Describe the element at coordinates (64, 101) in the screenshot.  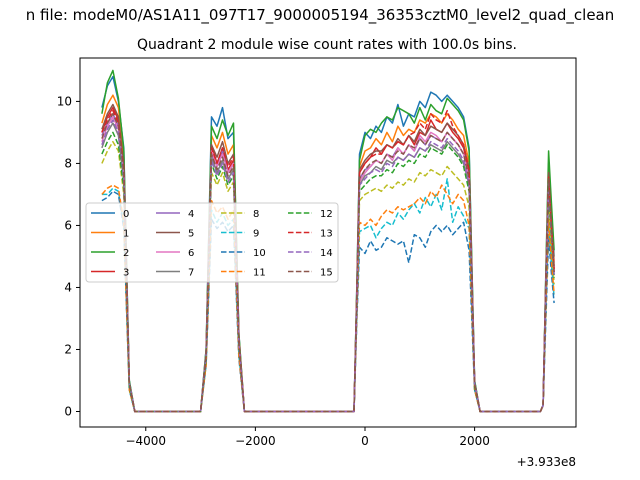
I see `y-tick-label: 10` at that location.